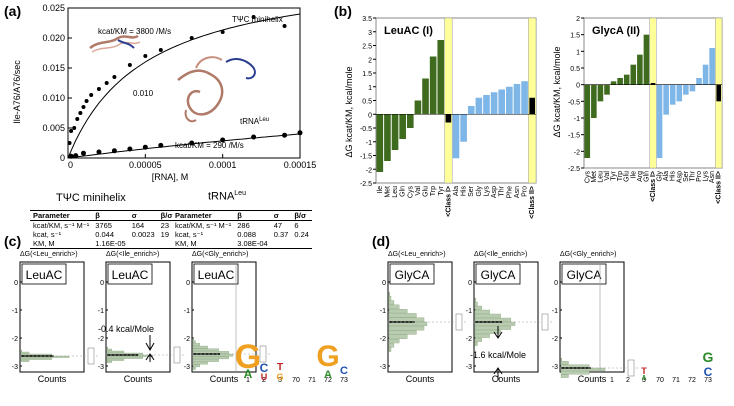 The width and height of the screenshot is (734, 406). I want to click on y-tick-label: -0.5, so click(574, 102).